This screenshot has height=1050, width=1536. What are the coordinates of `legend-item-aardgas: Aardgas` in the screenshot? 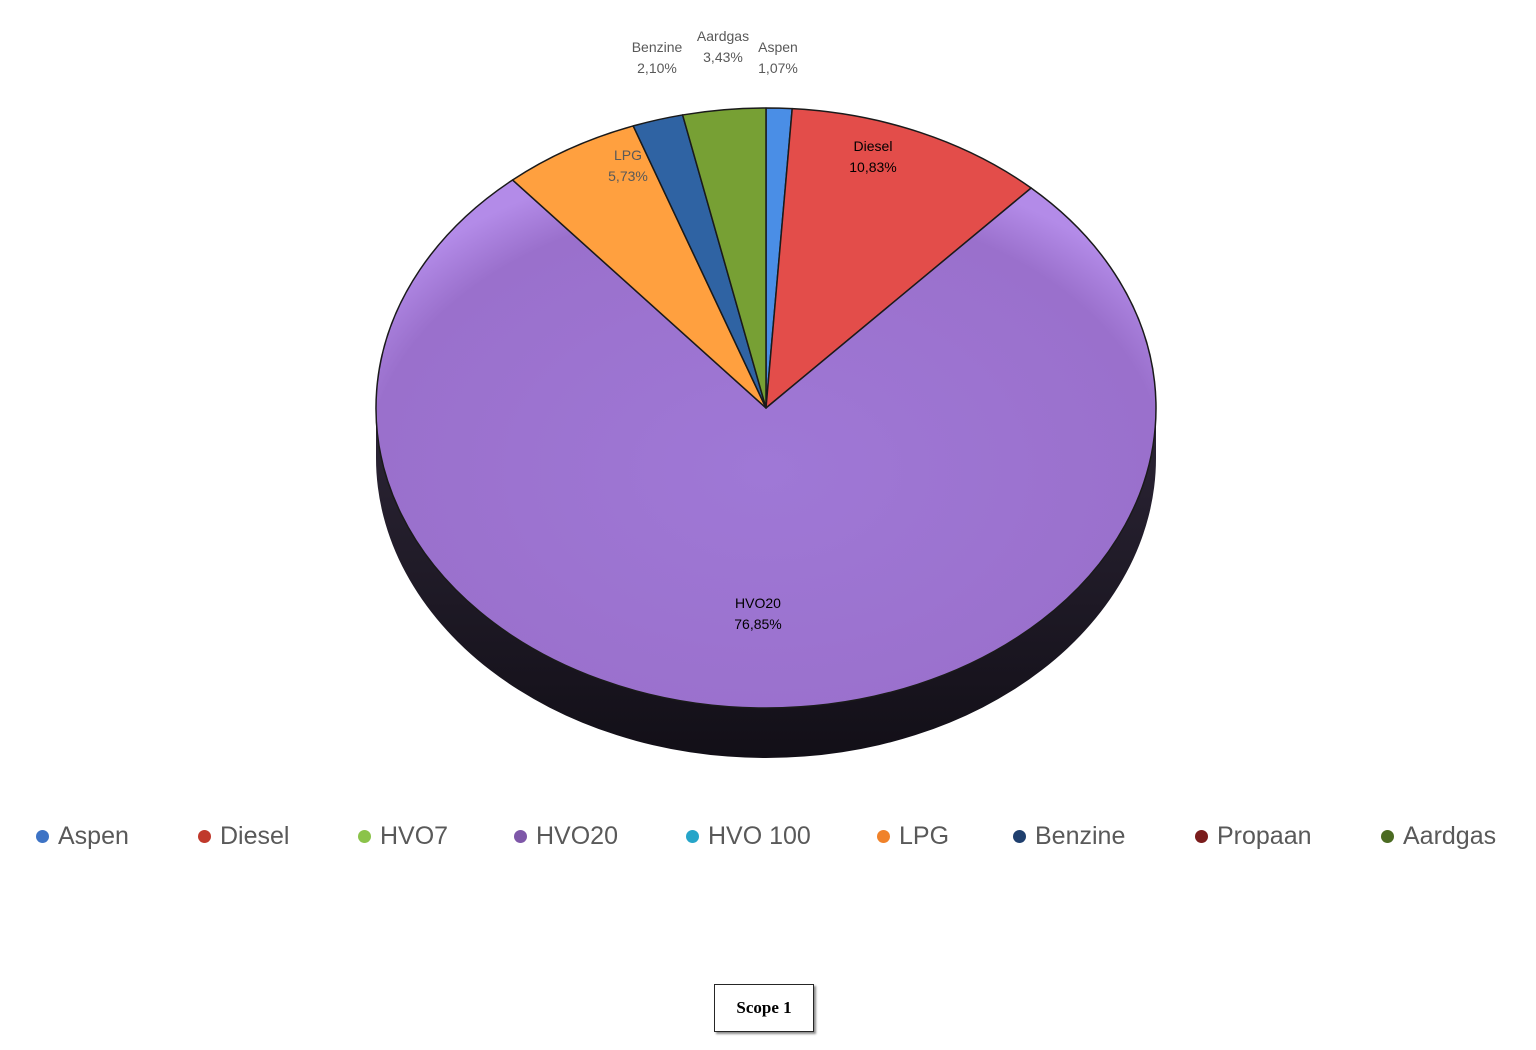 It's located at (1438, 836).